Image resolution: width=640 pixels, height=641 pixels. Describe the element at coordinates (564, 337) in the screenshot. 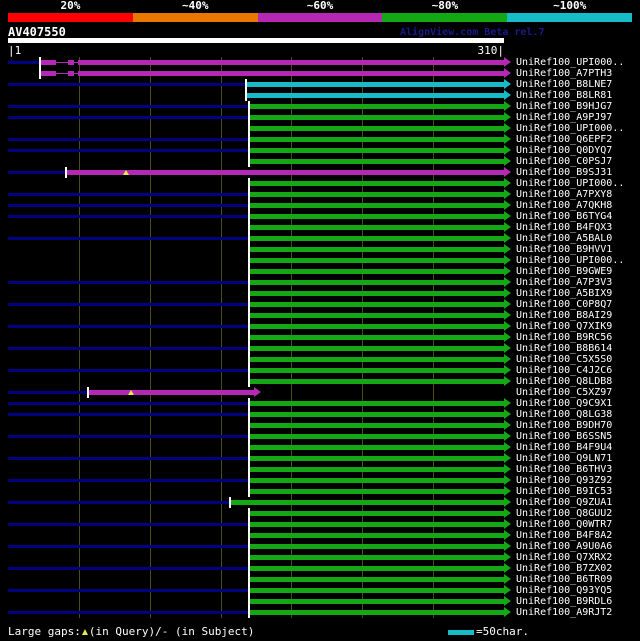

I see `hit-label: UniRef100_B9RC56` at that location.